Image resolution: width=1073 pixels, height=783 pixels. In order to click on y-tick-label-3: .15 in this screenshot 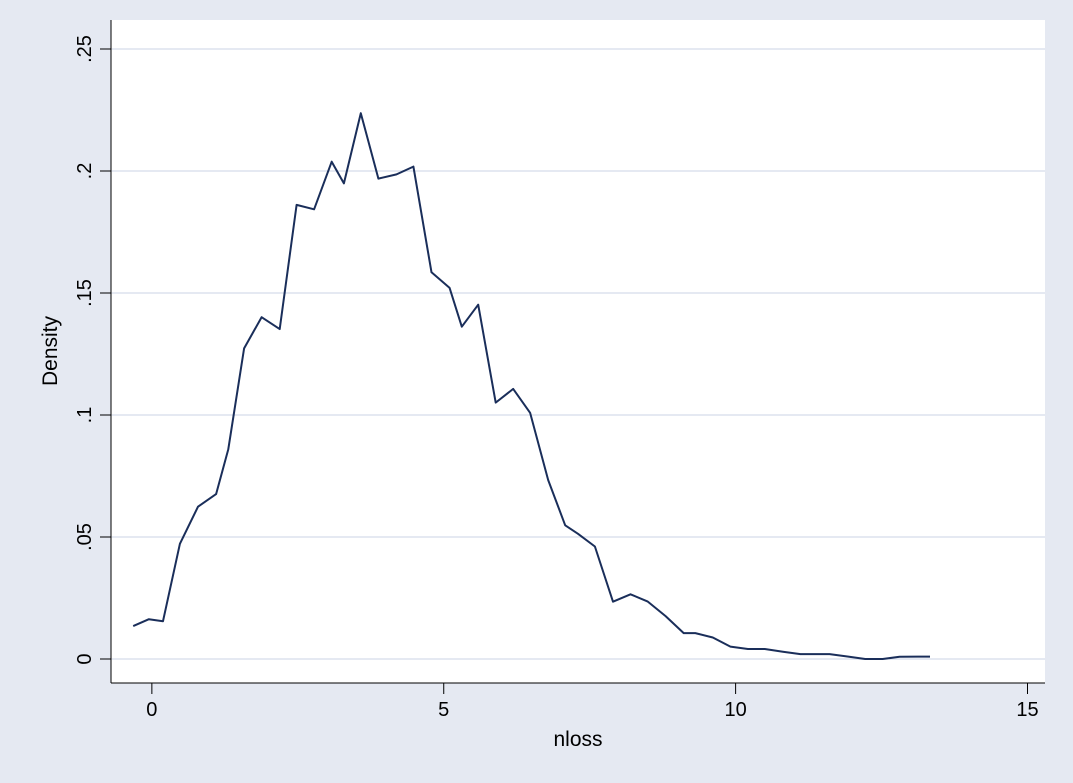, I will do `click(85, 293)`.